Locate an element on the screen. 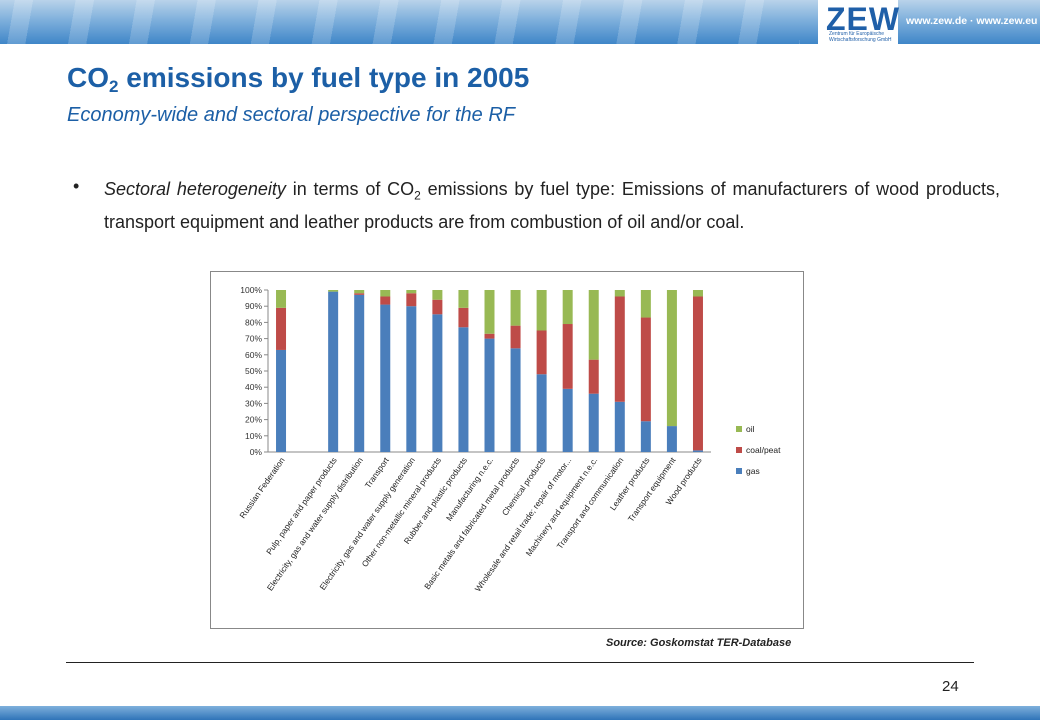 This screenshot has height=720, width=1040. y-tick-label: 60% is located at coordinates (253, 355).